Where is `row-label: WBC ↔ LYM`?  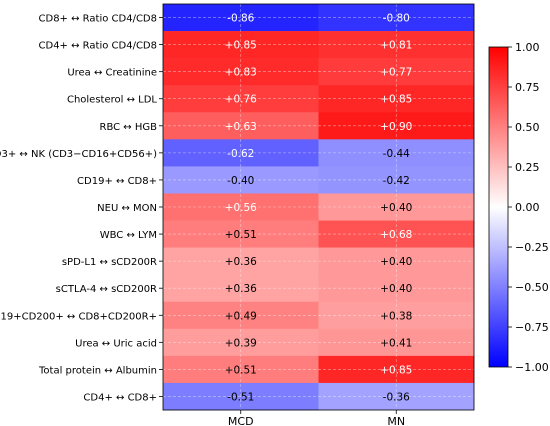 row-label: WBC ↔ LYM is located at coordinates (128, 235).